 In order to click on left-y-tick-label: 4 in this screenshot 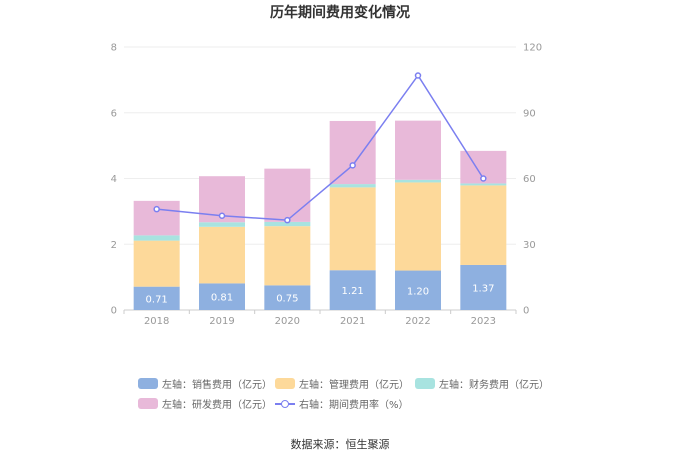, I will do `click(114, 179)`.